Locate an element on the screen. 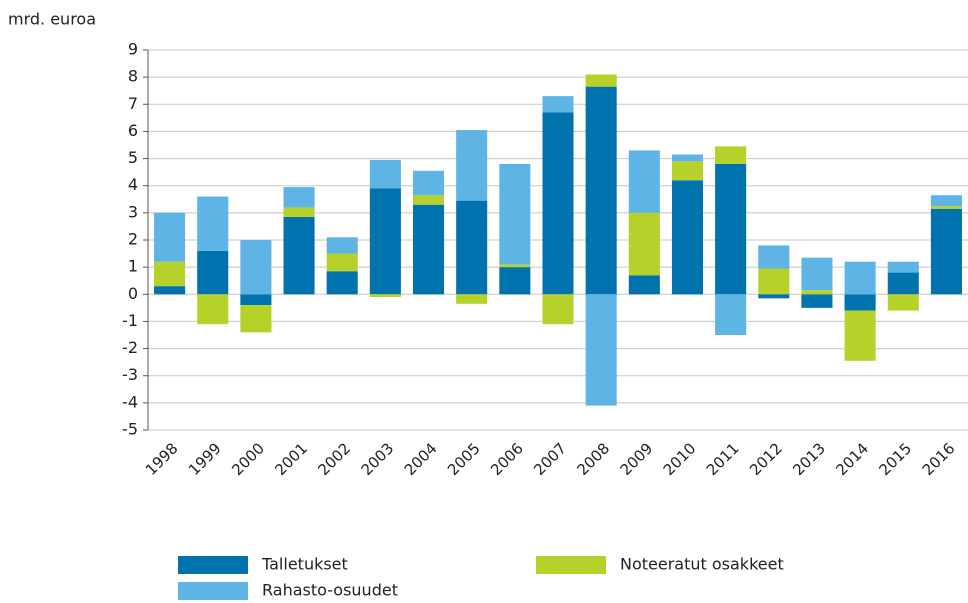 The height and width of the screenshot is (603, 968). y-tick-label: 6 is located at coordinates (133, 130).